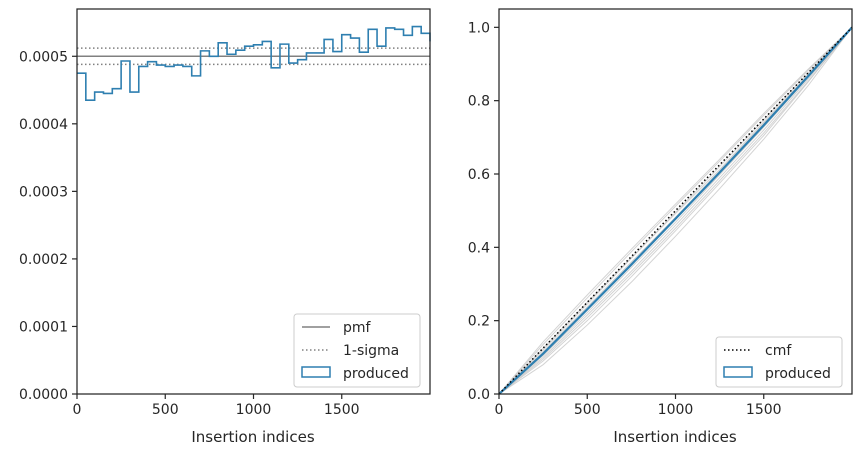 This screenshot has width=861, height=453. What do you see at coordinates (165, 410) in the screenshot?
I see `pmf-x-tick-label: 500` at bounding box center [165, 410].